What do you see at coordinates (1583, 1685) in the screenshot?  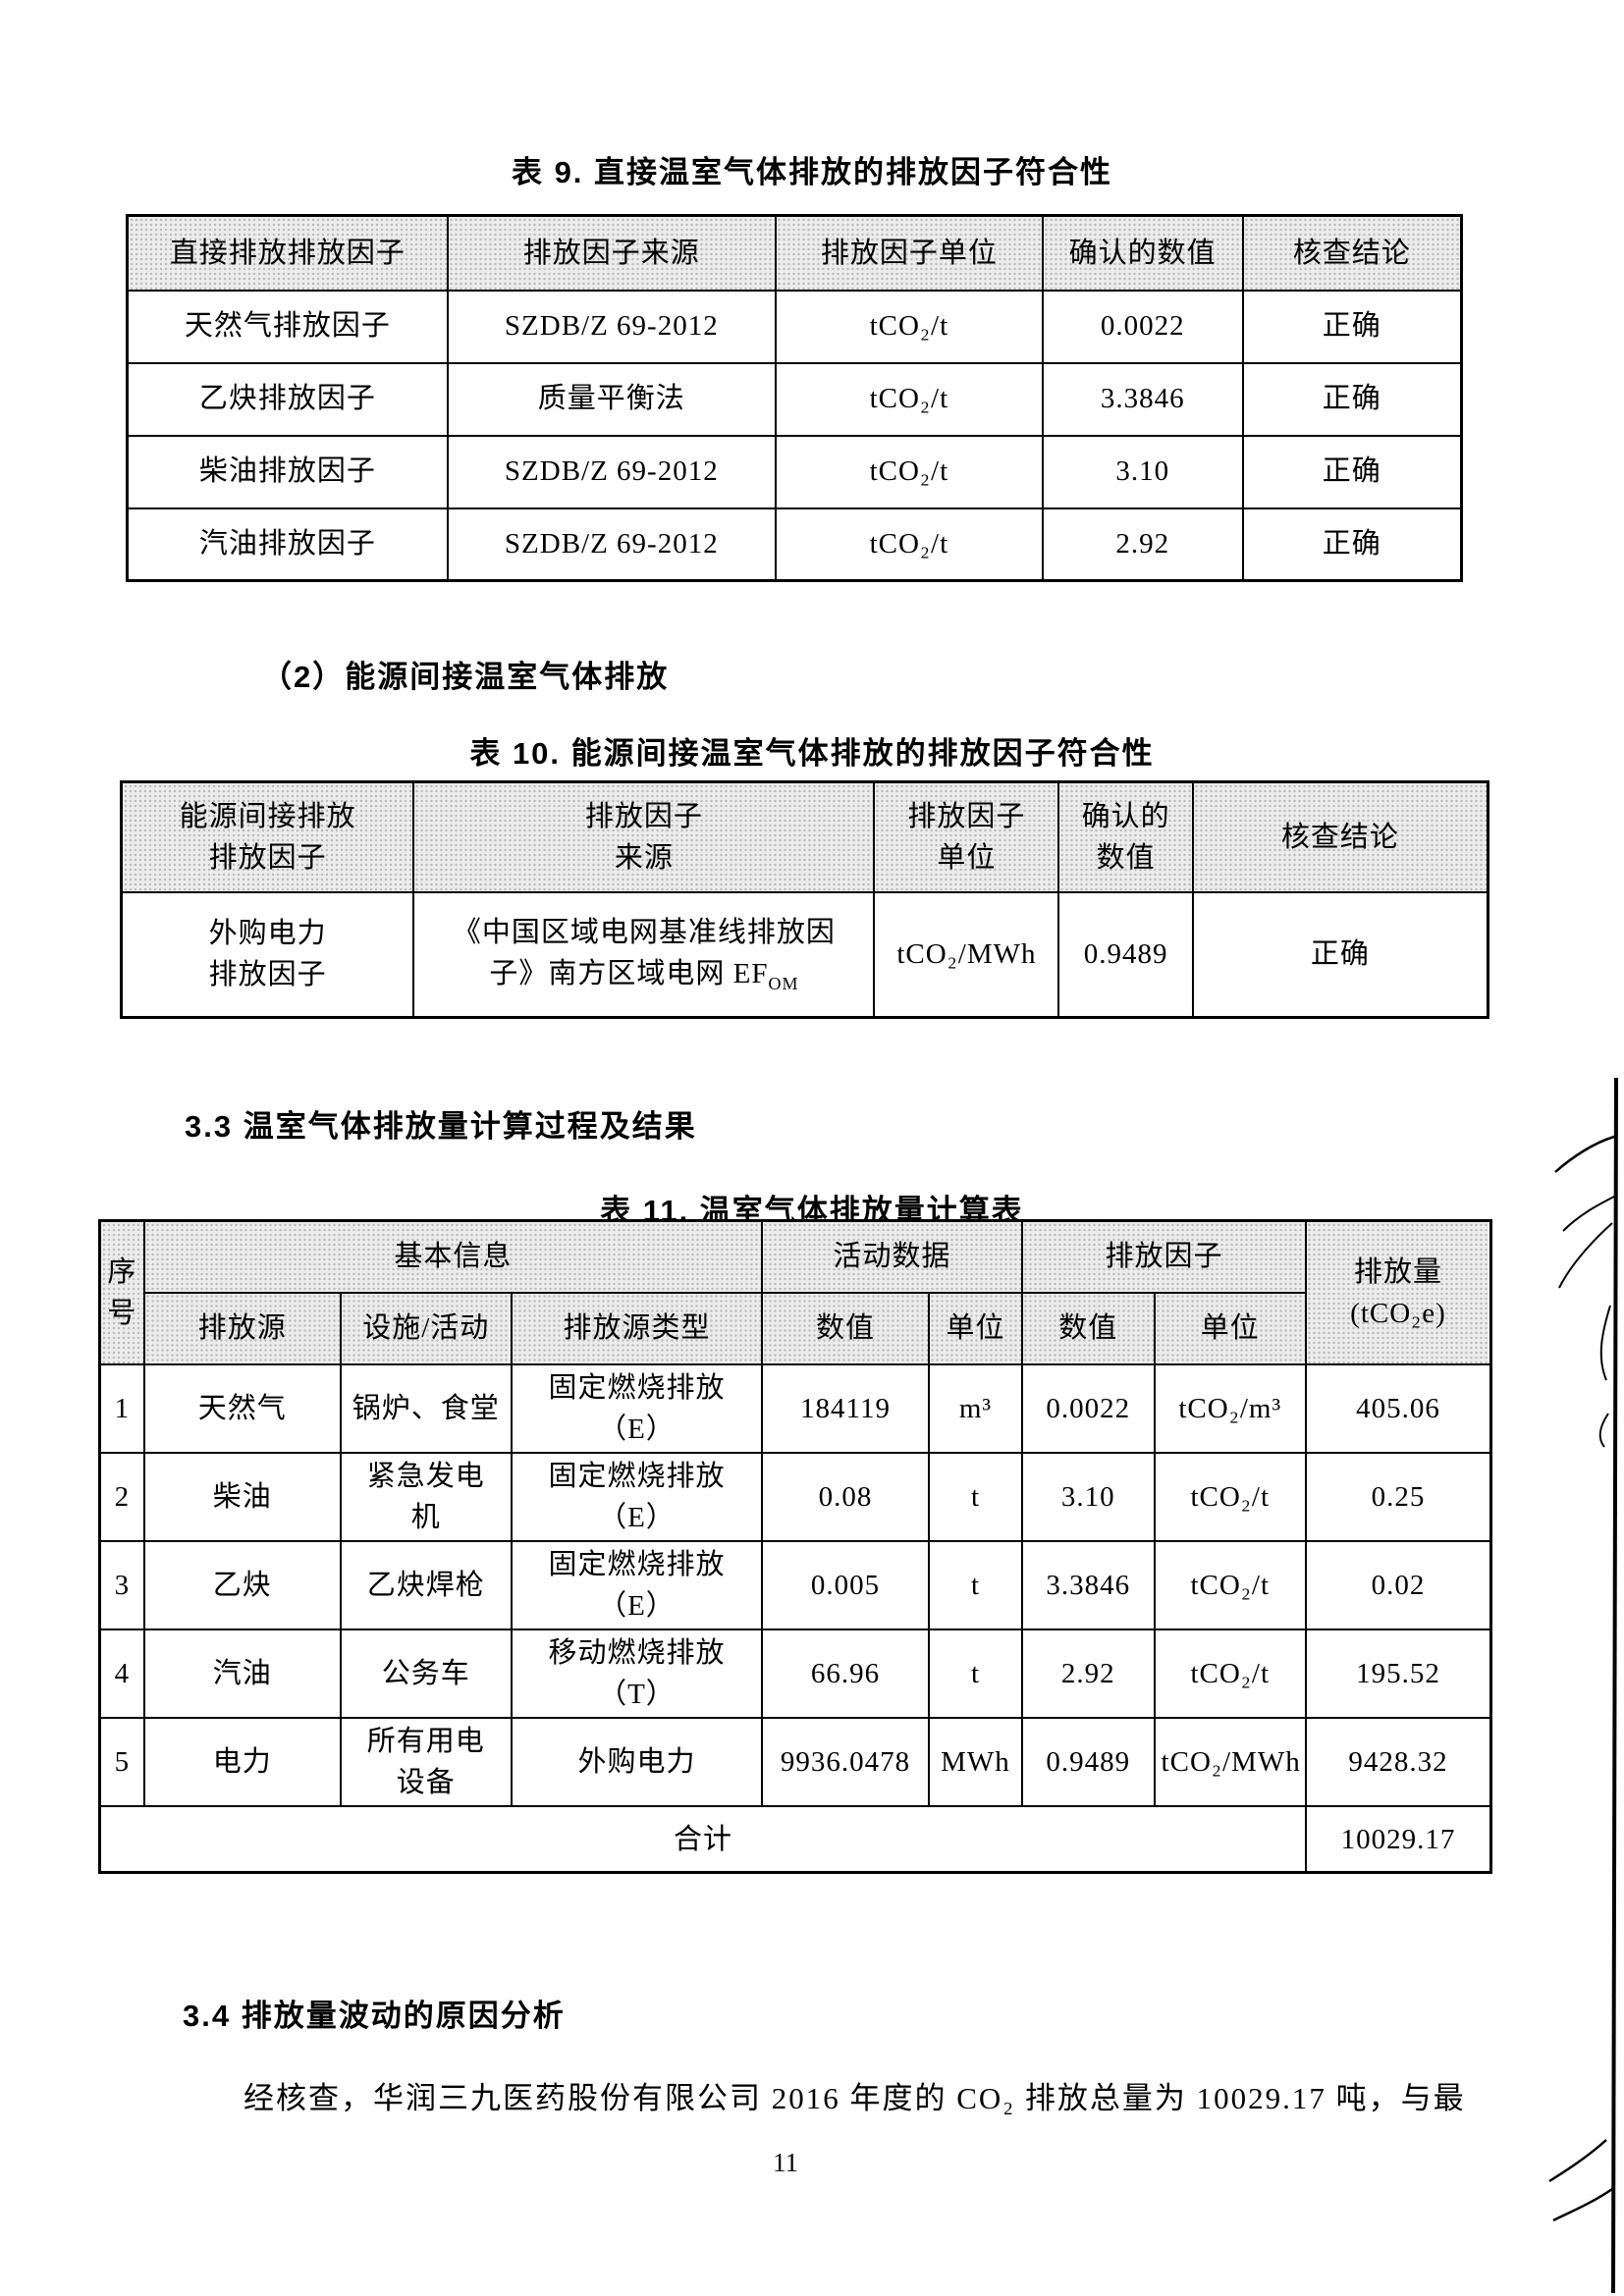 I see `scan-artifact` at bounding box center [1583, 1685].